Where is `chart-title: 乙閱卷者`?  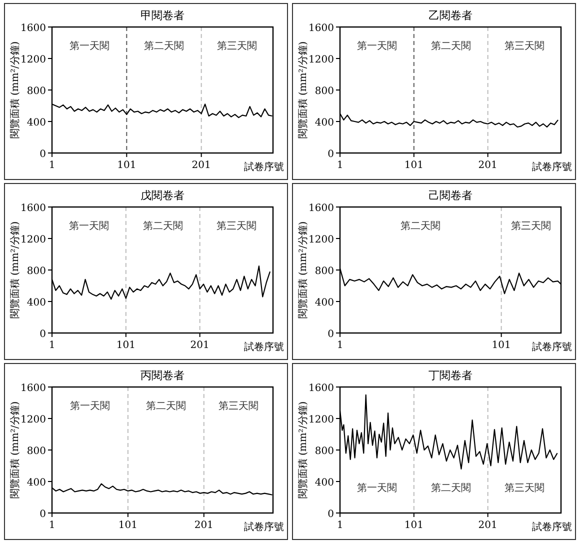
chart-title: 乙閱卷者 is located at coordinates (450, 15).